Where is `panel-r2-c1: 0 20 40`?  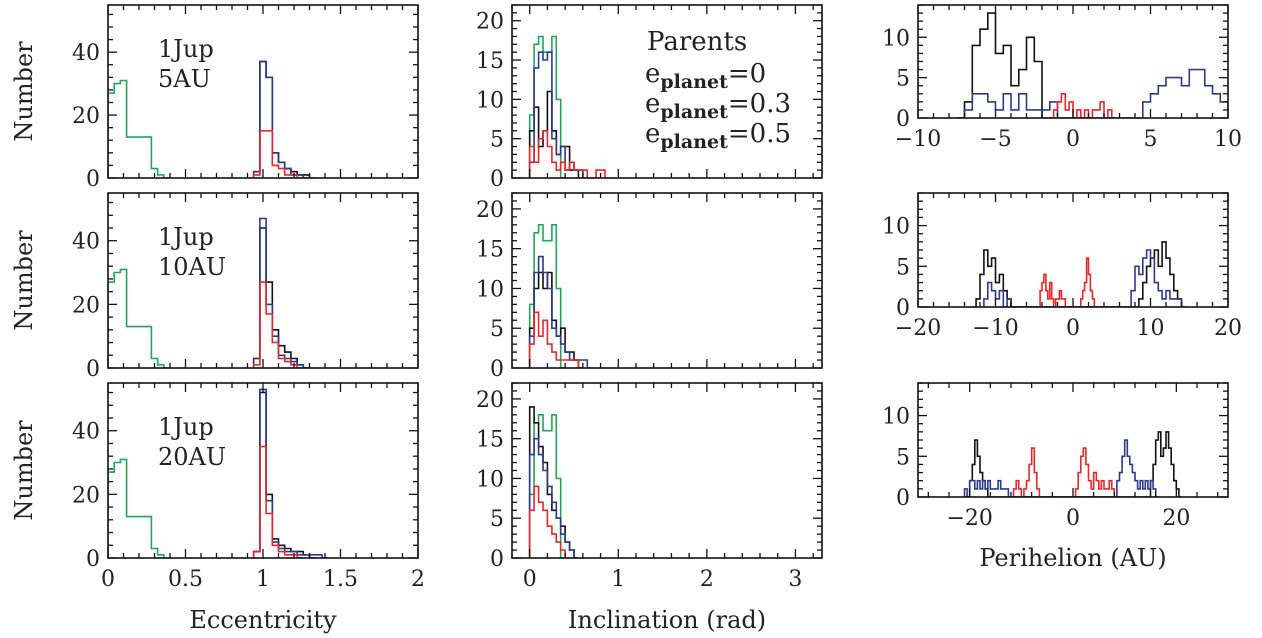 panel-r2-c1: 0 20 40 is located at coordinates (245, 287).